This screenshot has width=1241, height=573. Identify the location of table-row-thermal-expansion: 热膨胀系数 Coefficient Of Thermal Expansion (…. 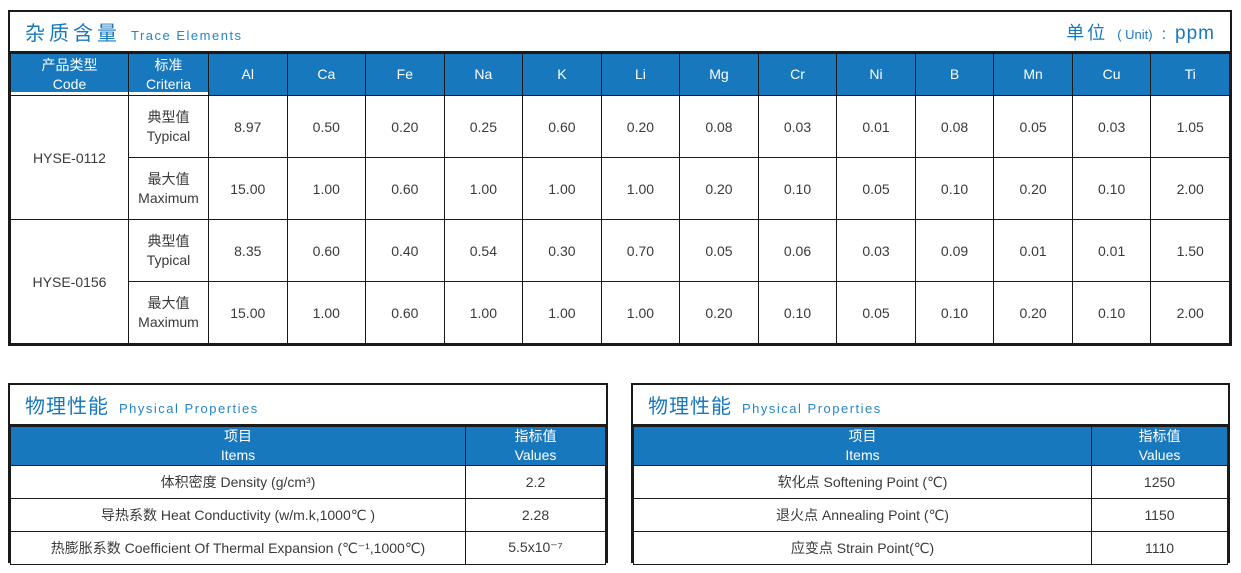
(308, 547).